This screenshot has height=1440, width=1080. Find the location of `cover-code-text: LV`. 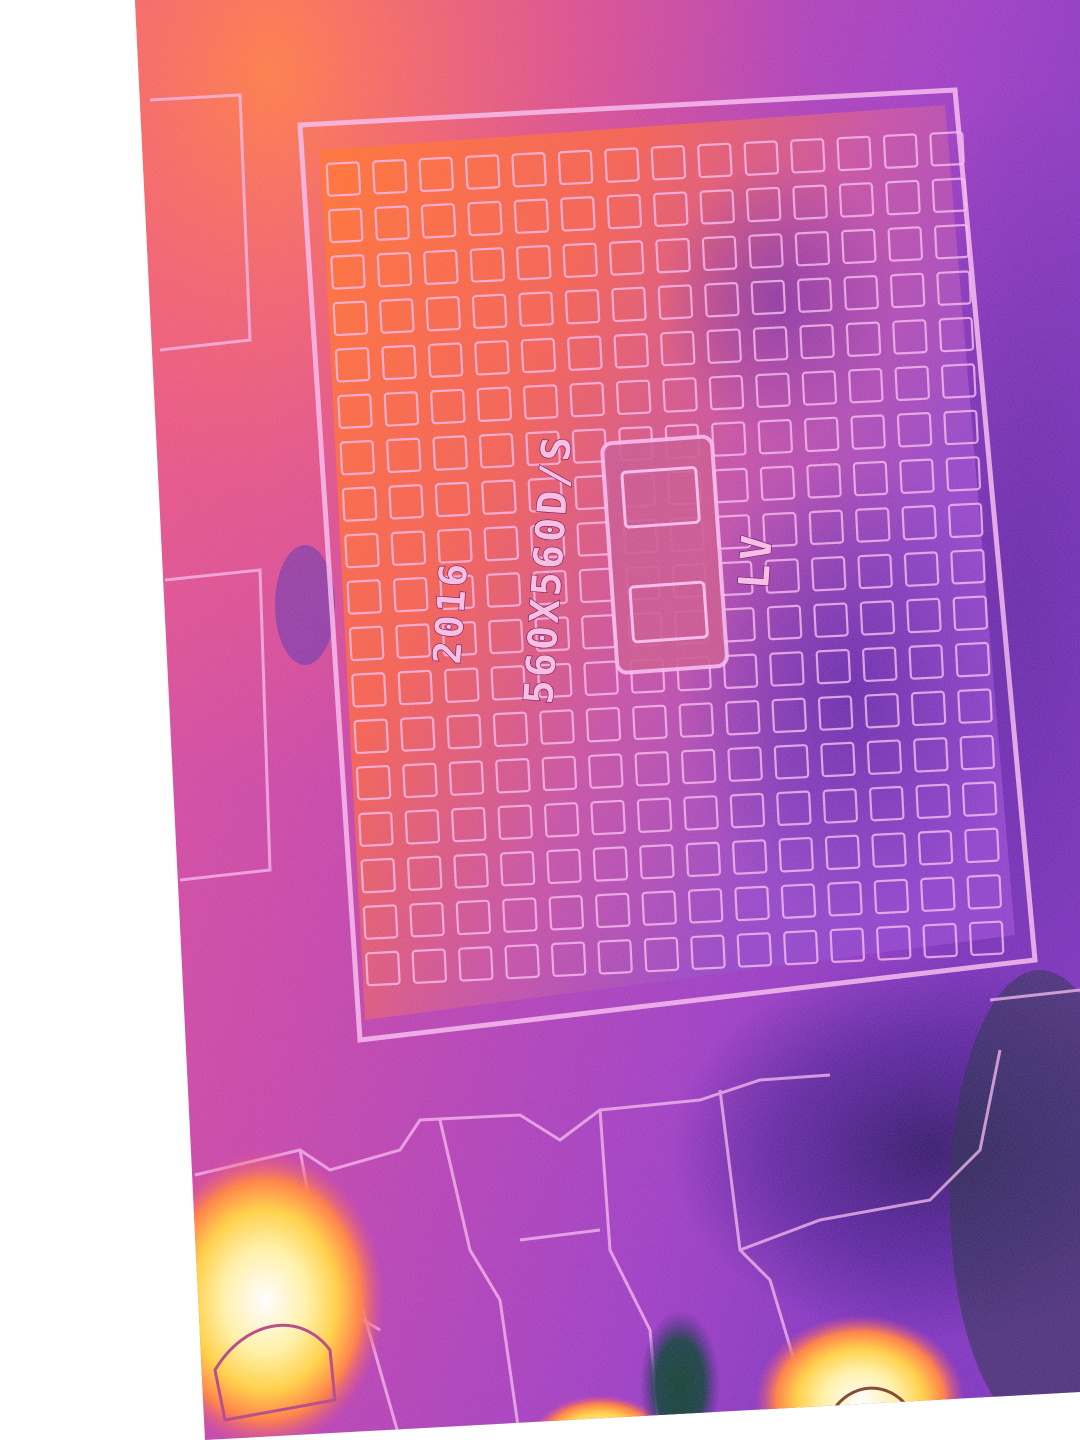

cover-code-text: LV is located at coordinates (755, 561).